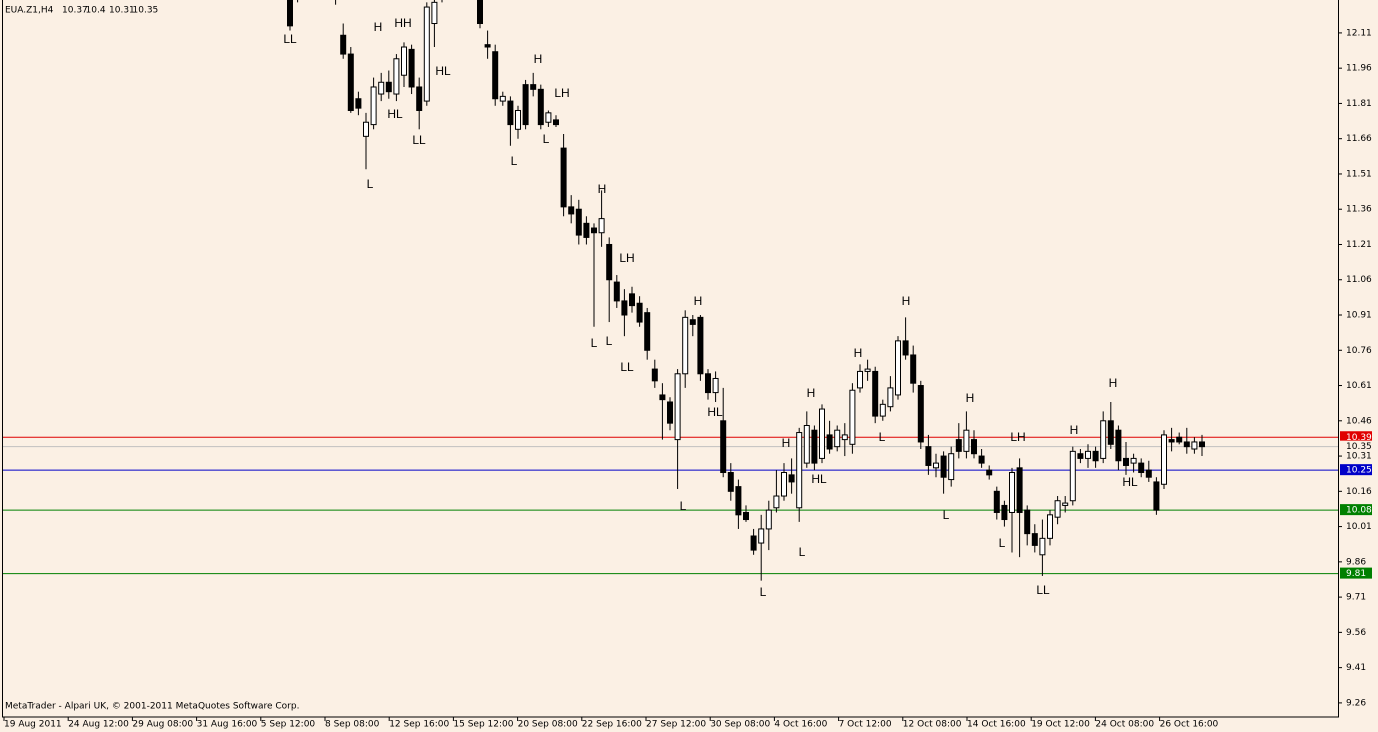  What do you see at coordinates (676, 725) in the screenshot?
I see `x-tick-label: 27 Sep 12:00` at bounding box center [676, 725].